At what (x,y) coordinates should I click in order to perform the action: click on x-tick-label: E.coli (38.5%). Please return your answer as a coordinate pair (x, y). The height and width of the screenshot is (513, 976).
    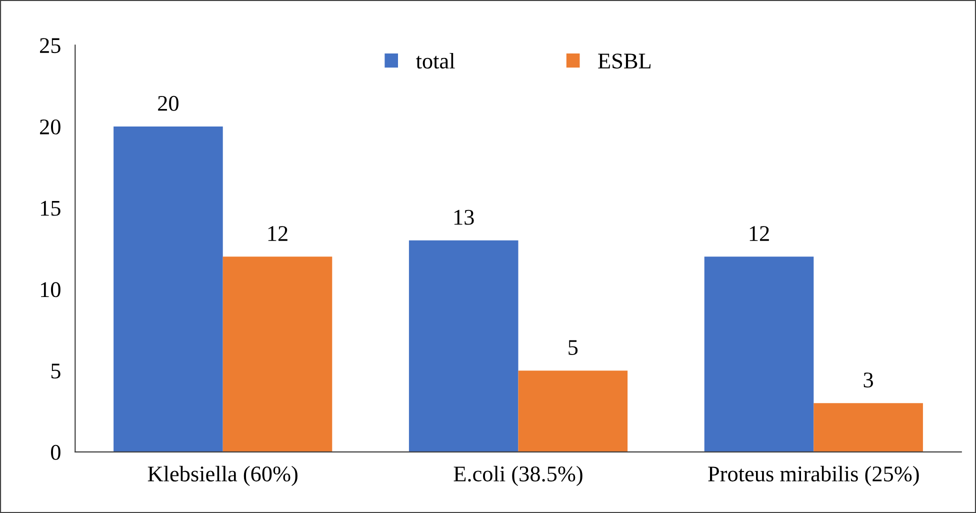
    Looking at the image, I should click on (518, 476).